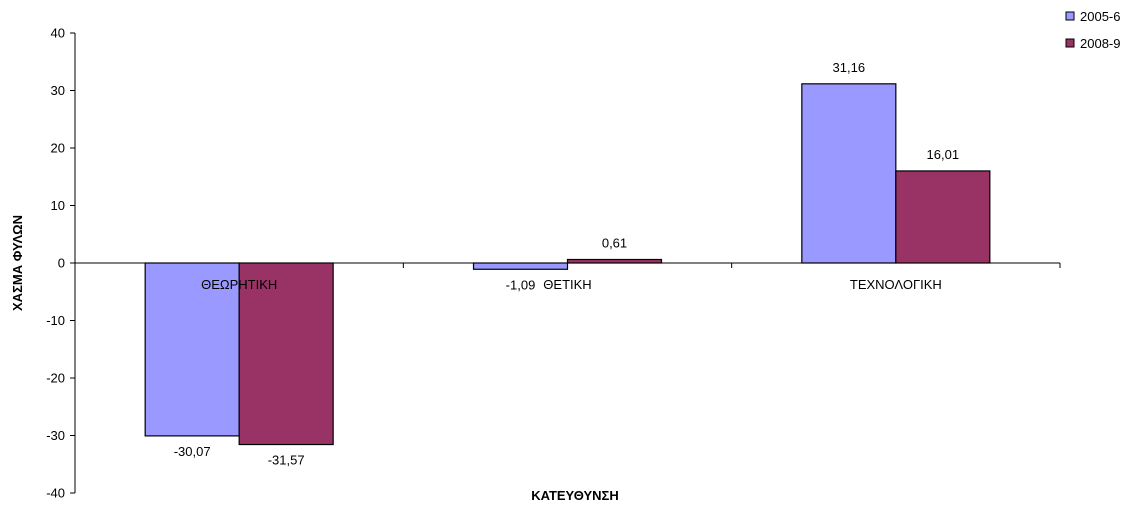 The width and height of the screenshot is (1126, 506). What do you see at coordinates (574, 495) in the screenshot?
I see `x-axis-title: ΚΑΤΕΥΘΥΝΣΗ` at bounding box center [574, 495].